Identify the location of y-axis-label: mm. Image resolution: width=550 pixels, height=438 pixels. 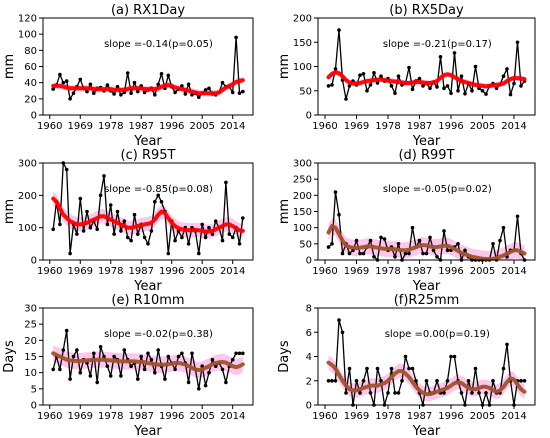
(284, 66).